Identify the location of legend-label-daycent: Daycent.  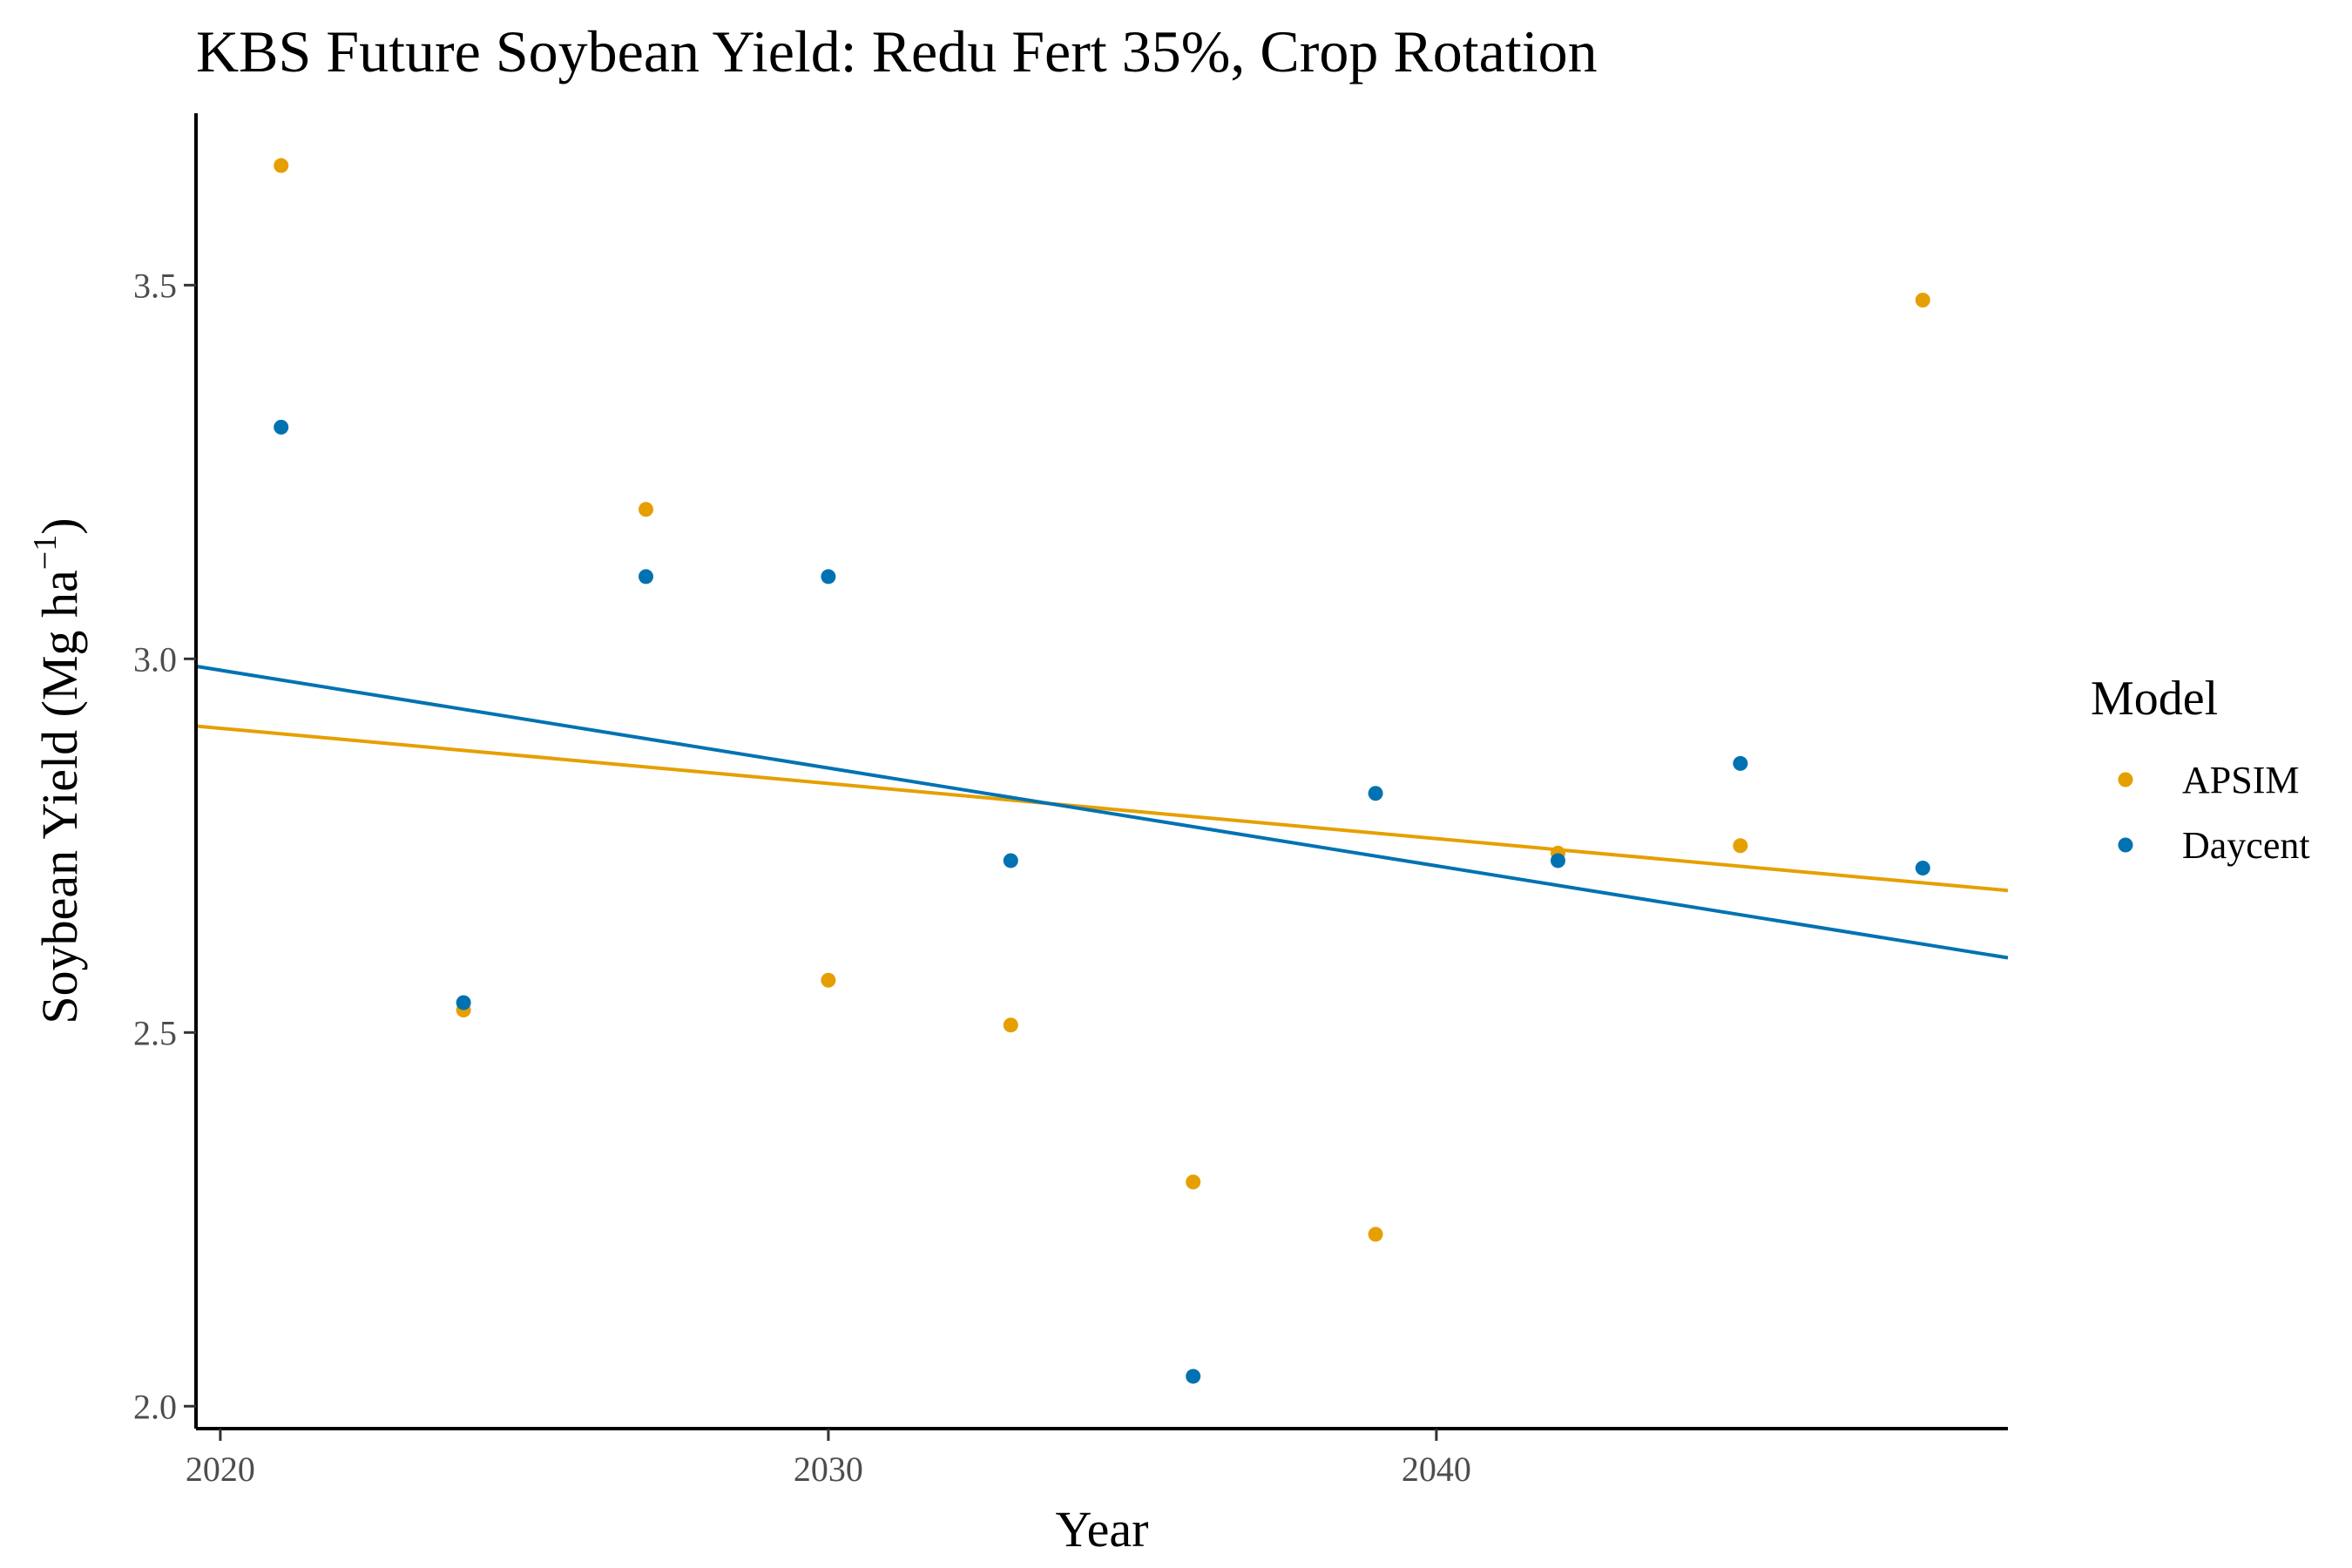
(2246, 845).